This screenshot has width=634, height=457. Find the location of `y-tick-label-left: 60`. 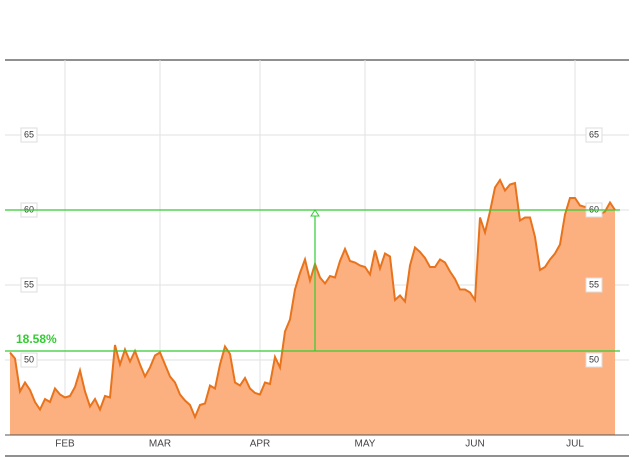

y-tick-label-left: 60 is located at coordinates (29, 209).